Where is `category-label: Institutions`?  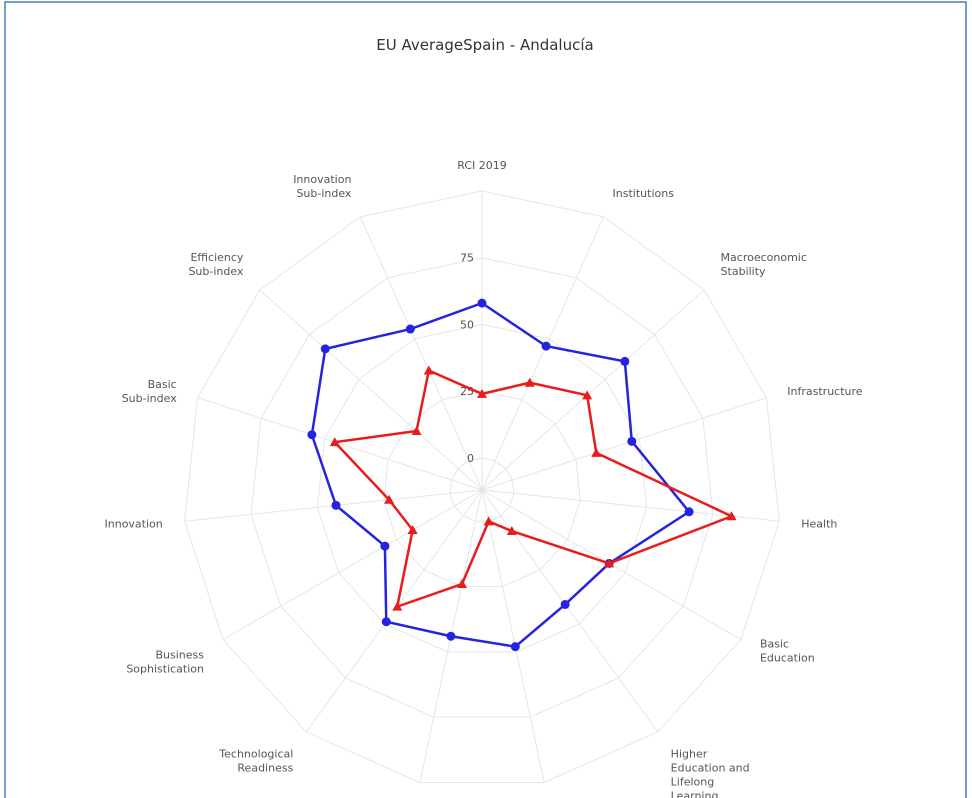
category-label: Institutions is located at coordinates (644, 193).